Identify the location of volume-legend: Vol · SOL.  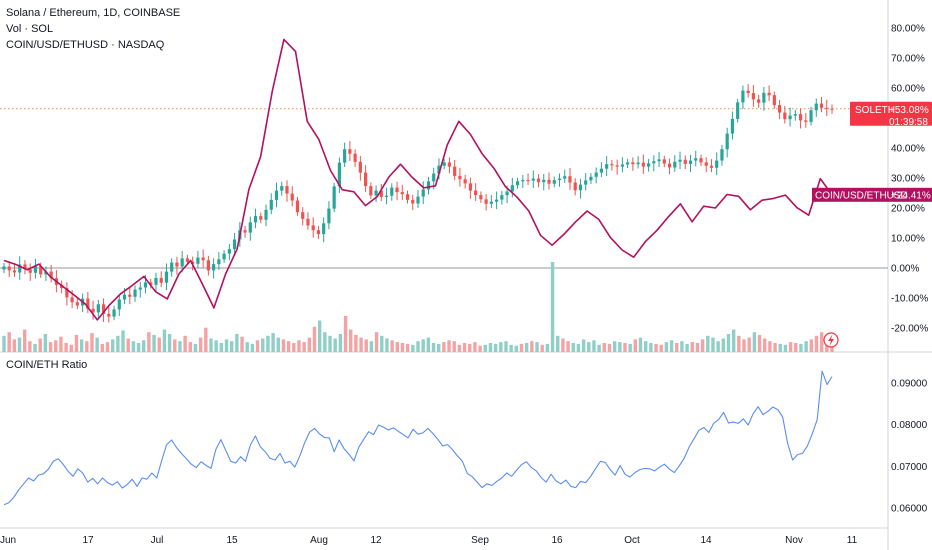
(30, 29).